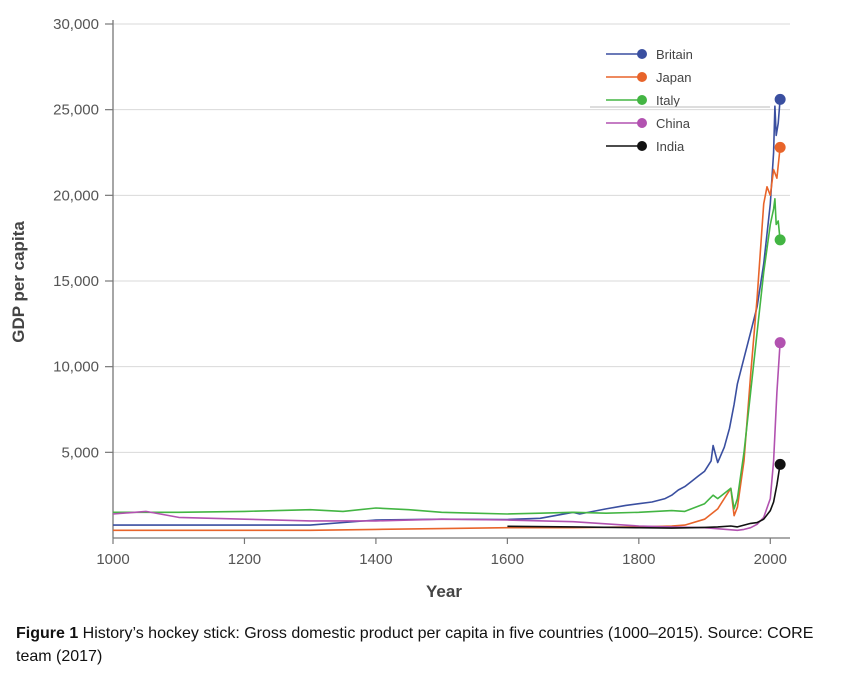 Image resolution: width=842 pixels, height=673 pixels. Describe the element at coordinates (780, 281) in the screenshot. I see `series-end-markers` at that location.